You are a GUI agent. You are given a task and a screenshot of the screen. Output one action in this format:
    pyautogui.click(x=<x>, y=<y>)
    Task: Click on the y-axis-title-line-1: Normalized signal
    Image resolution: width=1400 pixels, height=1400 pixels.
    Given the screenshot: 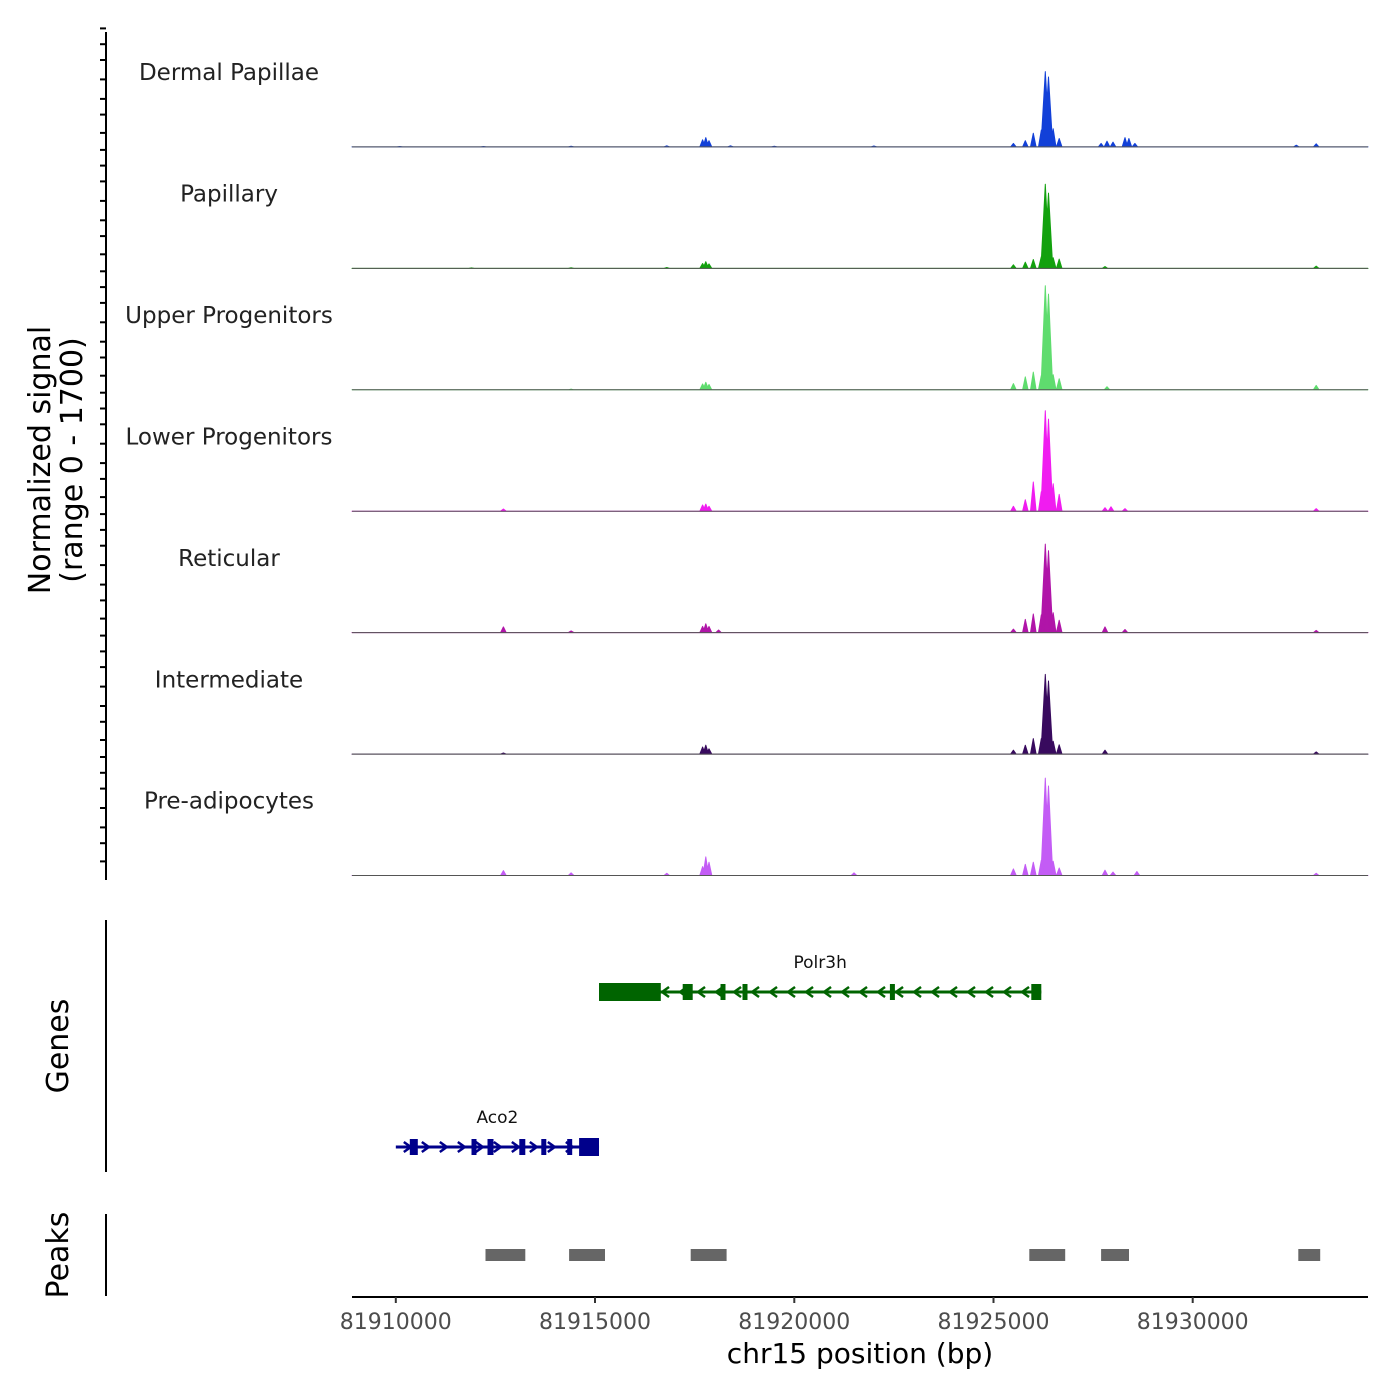 What is the action you would take?
    pyautogui.click(x=40, y=460)
    